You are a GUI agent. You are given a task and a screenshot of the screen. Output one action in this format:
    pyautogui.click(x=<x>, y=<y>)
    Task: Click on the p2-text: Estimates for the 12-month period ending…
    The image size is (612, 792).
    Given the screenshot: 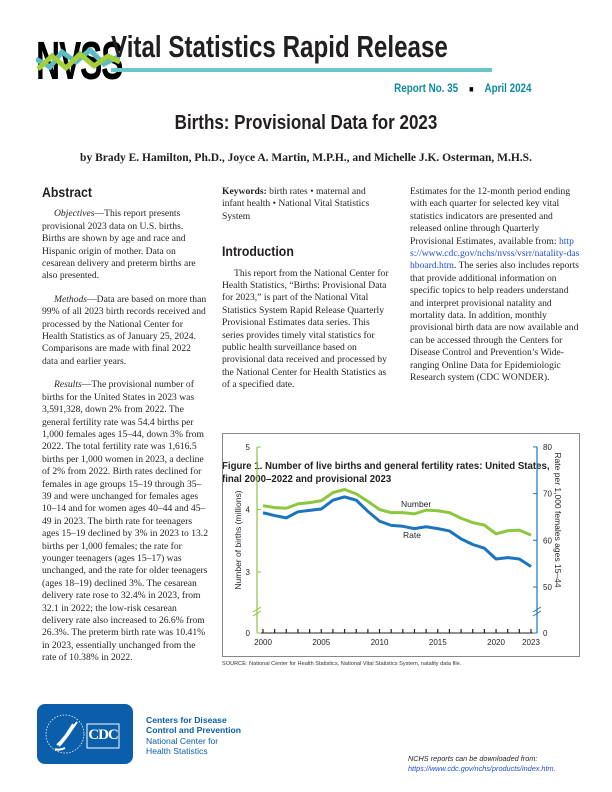 What is the action you would take?
    pyautogui.click(x=490, y=216)
    